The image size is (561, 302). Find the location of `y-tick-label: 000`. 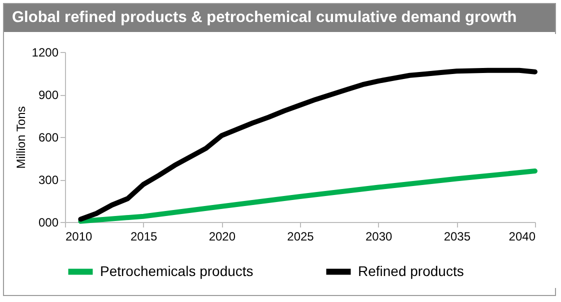

y-tick-label: 000 is located at coordinates (48, 223).